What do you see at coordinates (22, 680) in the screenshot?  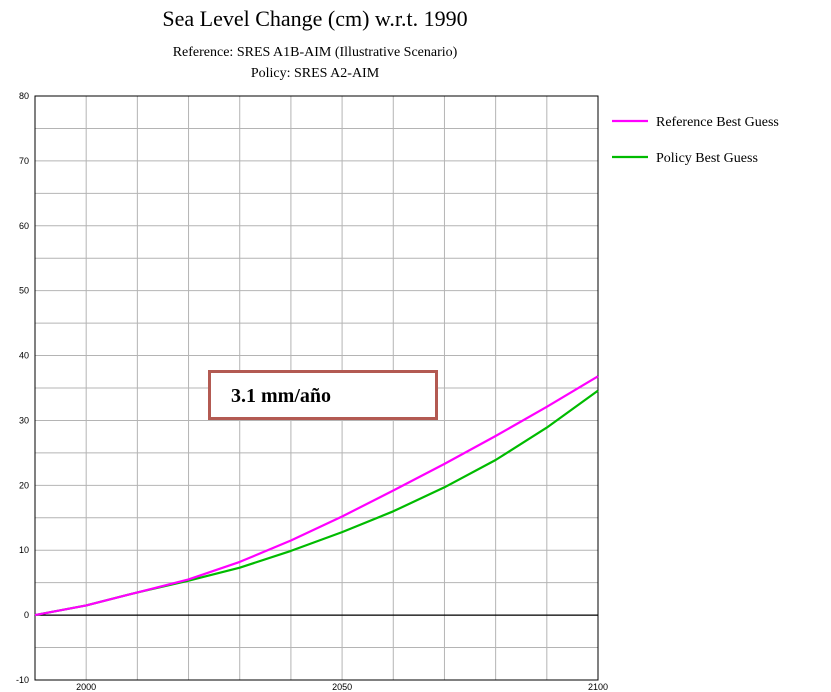 I see `y-tick-label: -10` at bounding box center [22, 680].